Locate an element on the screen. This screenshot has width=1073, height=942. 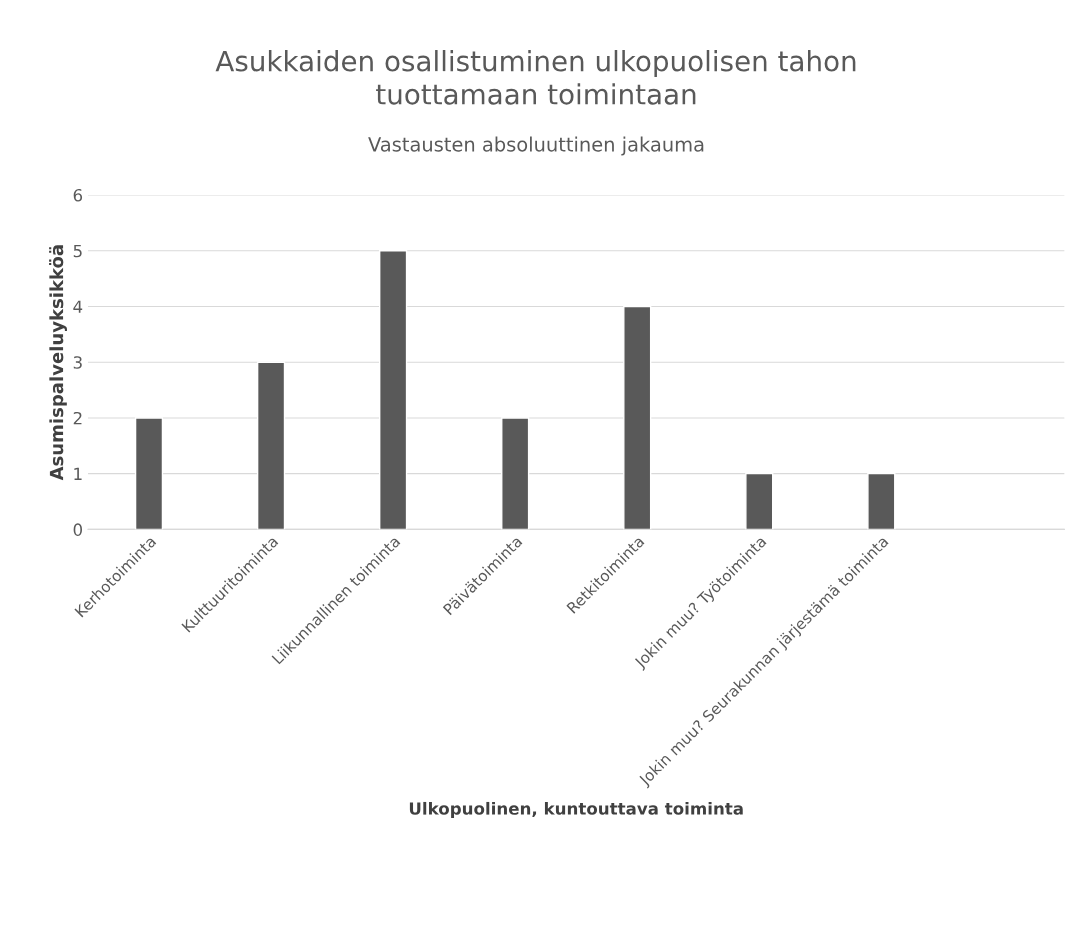
y-tick-label: 3 is located at coordinates (77, 362).